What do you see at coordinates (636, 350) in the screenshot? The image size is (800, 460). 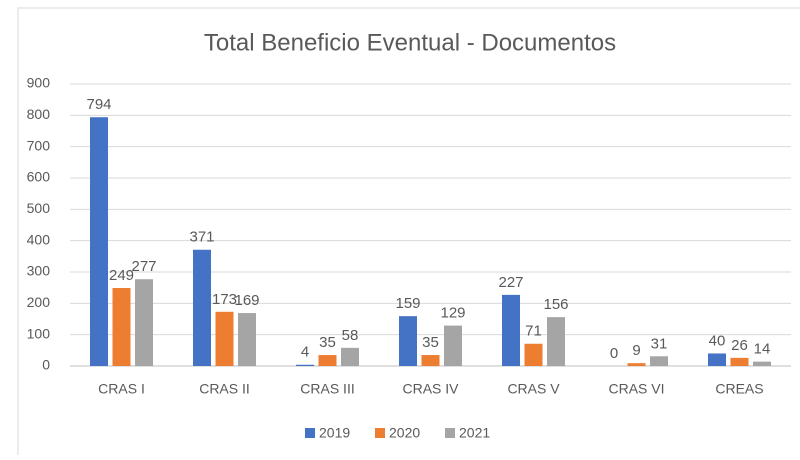 I see `data-label: 9` at bounding box center [636, 350].